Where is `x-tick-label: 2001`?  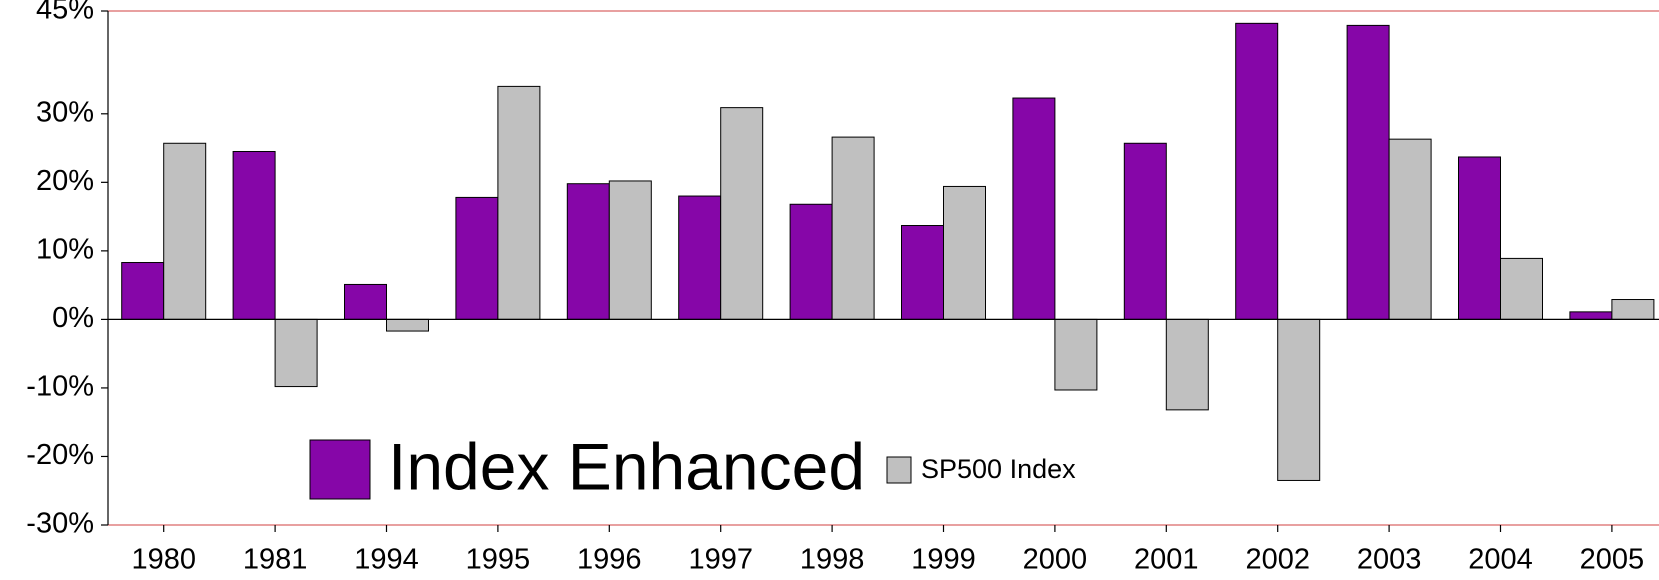
x-tick-label: 2001 is located at coordinates (1166, 560).